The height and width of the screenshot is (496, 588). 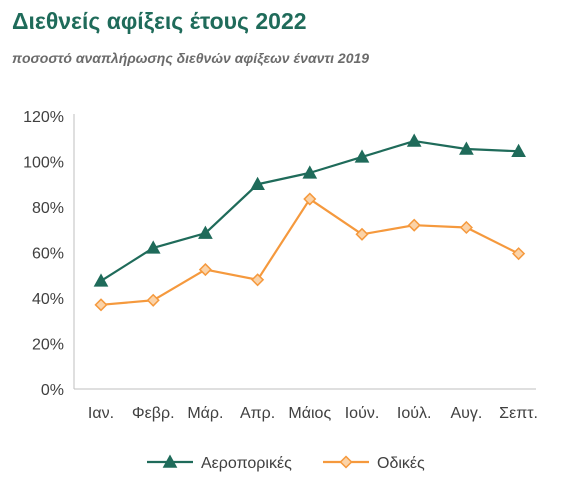 I want to click on y-tick-label: 20%, so click(x=48, y=345).